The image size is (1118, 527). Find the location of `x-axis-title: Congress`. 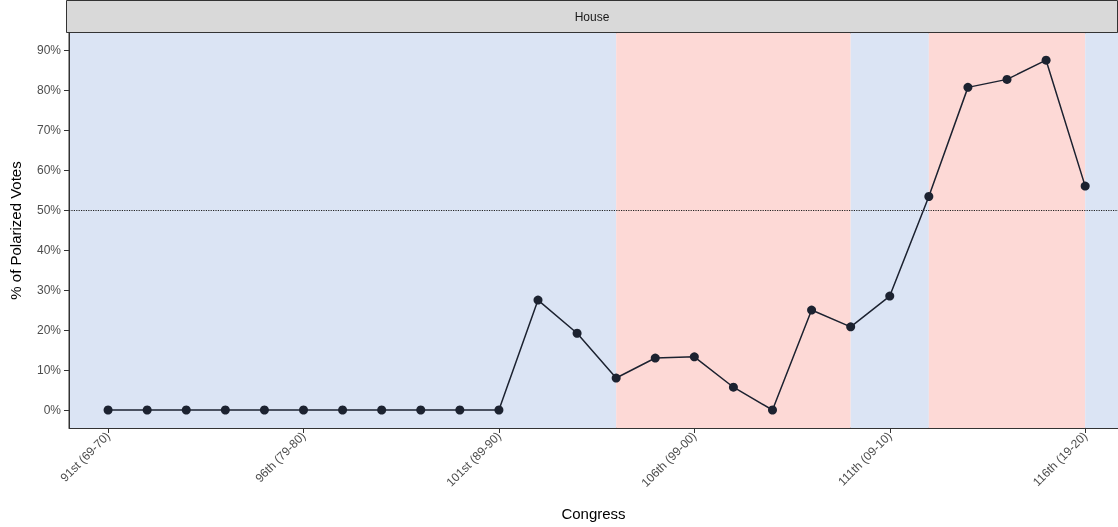

x-axis-title: Congress is located at coordinates (593, 513).